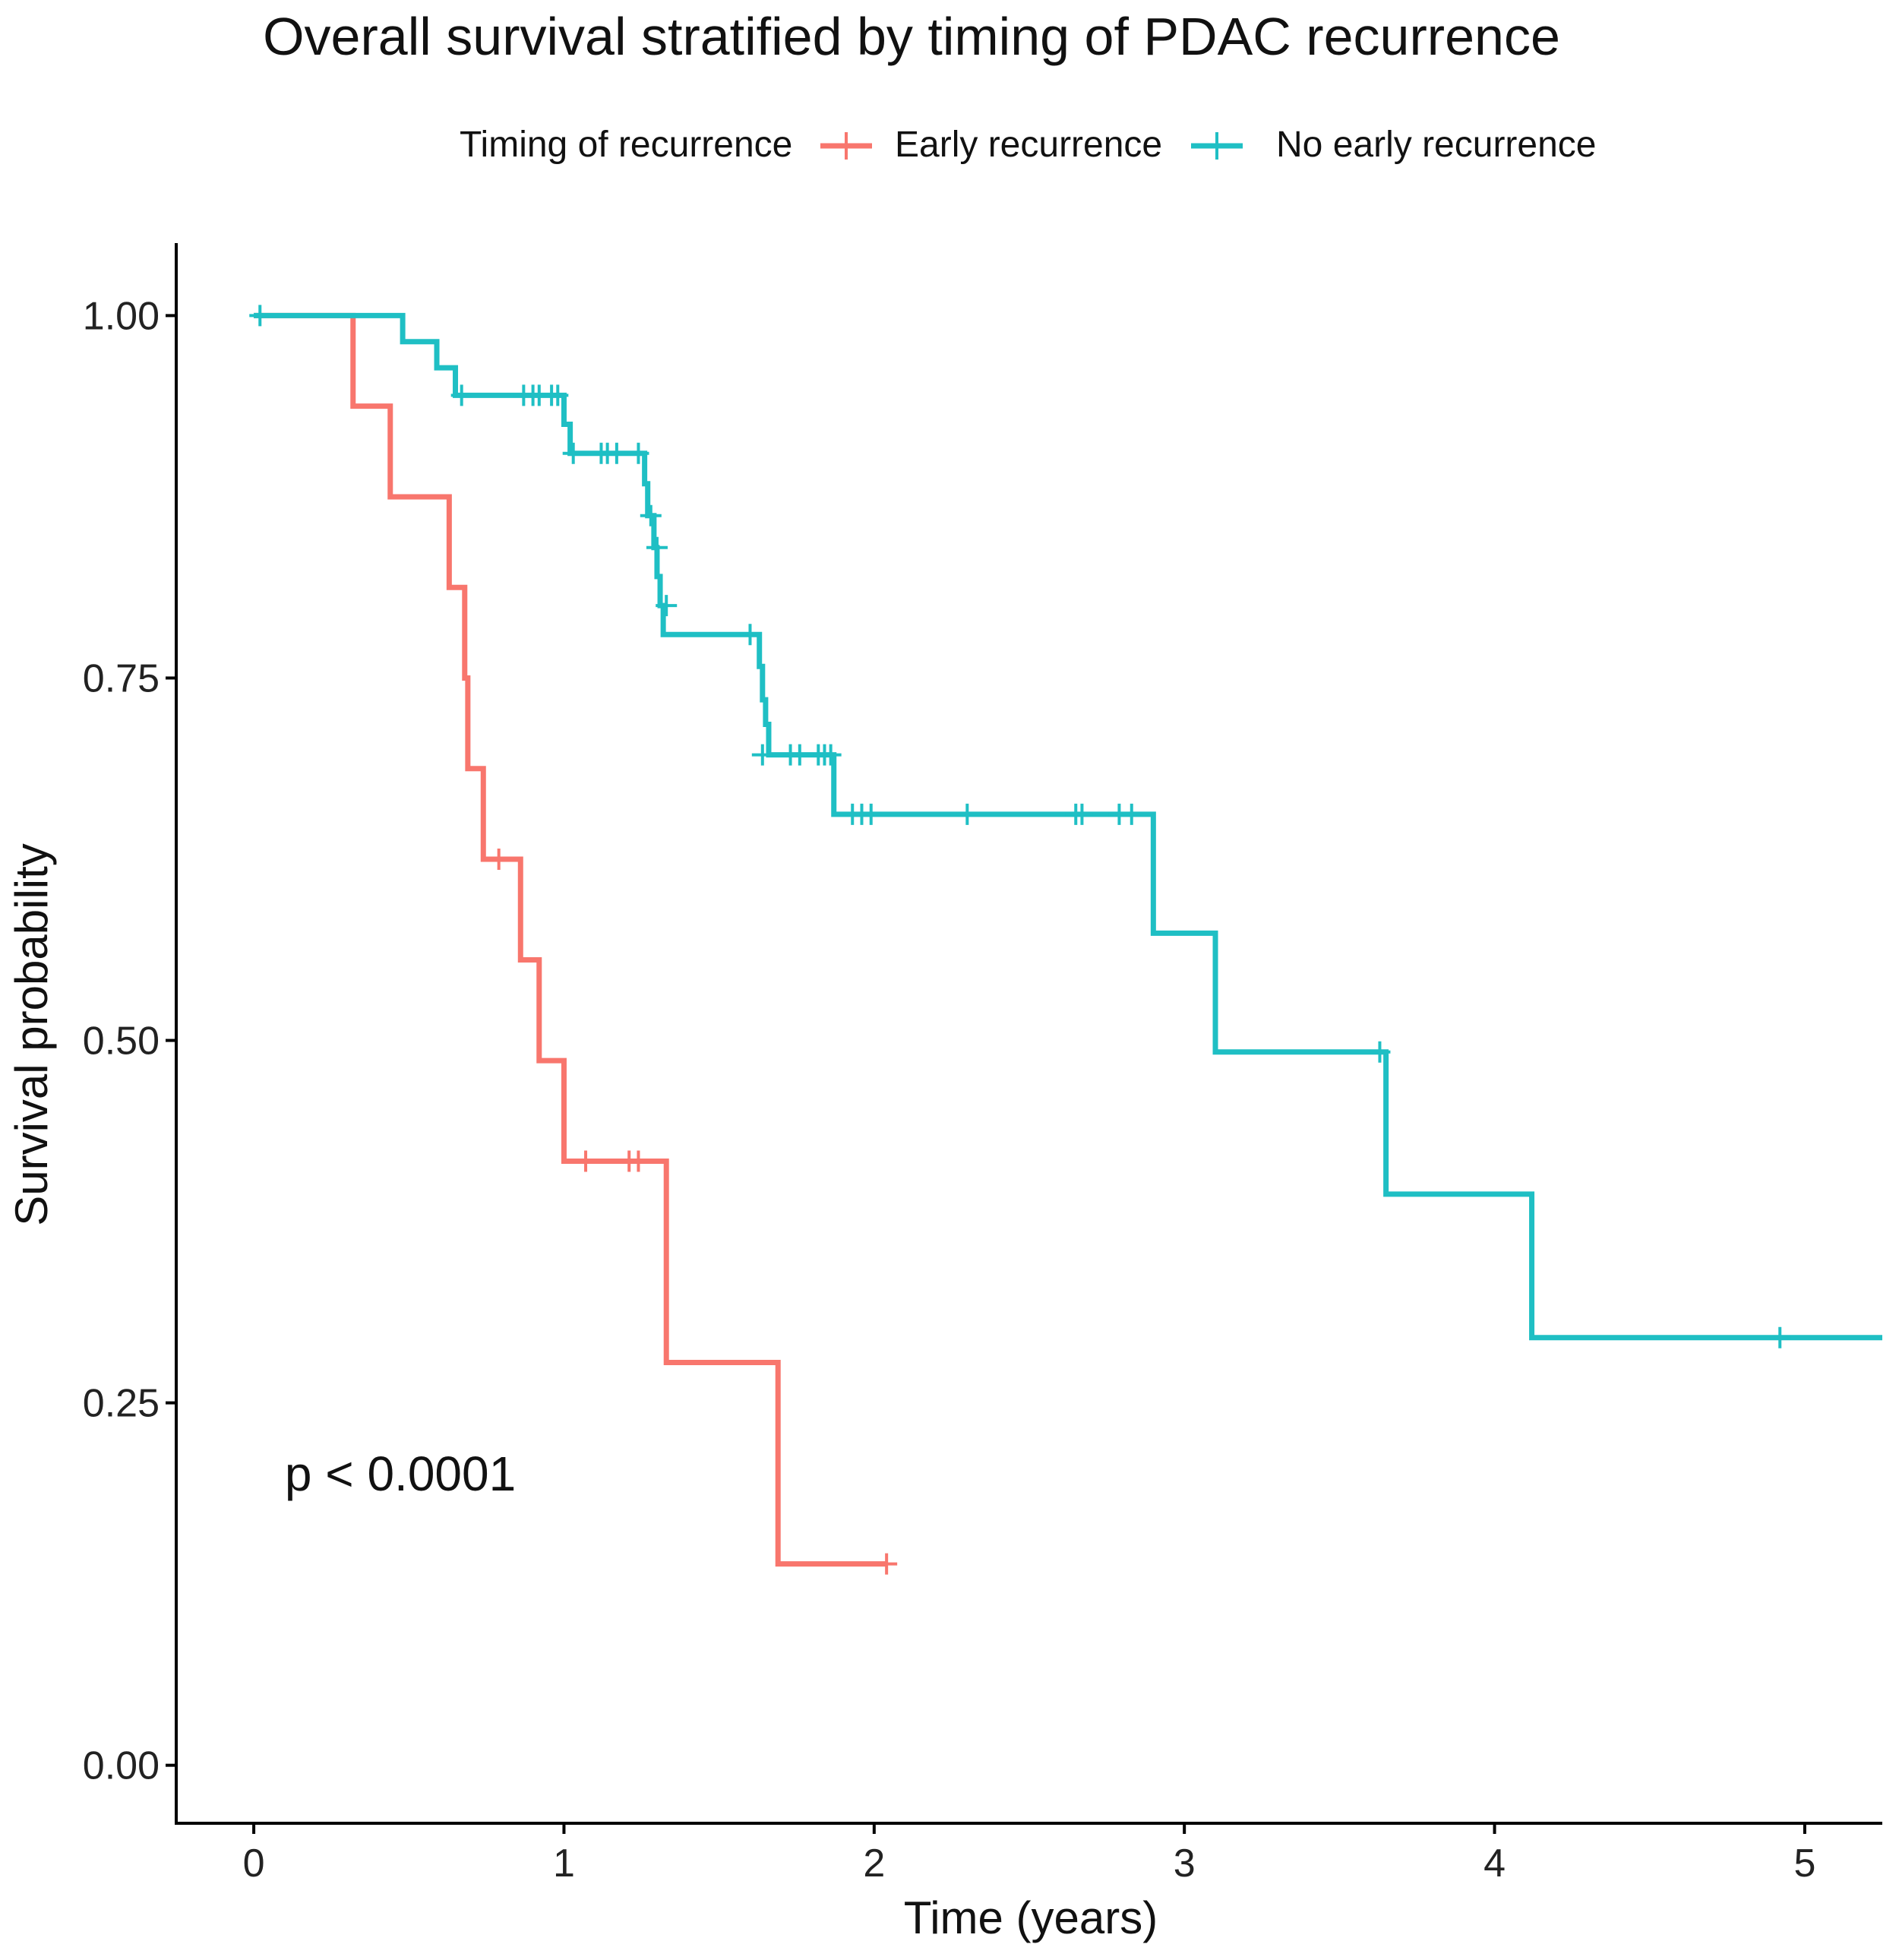 Image resolution: width=1899 pixels, height=1960 pixels. Describe the element at coordinates (626, 145) in the screenshot. I see `legend-title: Timing of recurrence` at that location.